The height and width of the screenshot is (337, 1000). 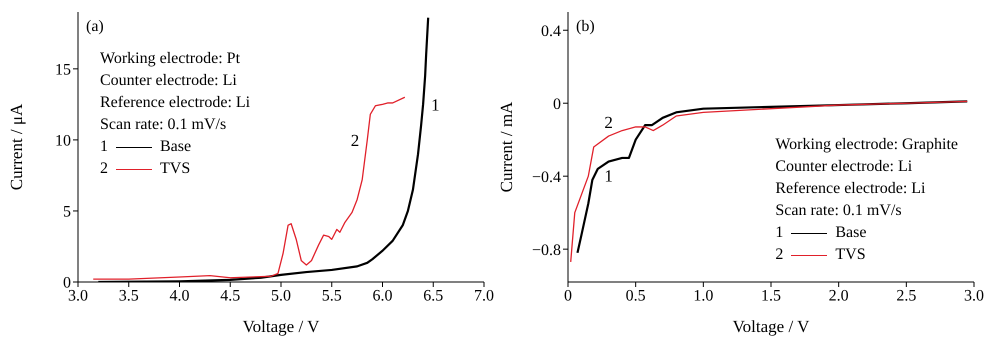 I want to click on x-tick-label: 6.5, so click(x=433, y=295).